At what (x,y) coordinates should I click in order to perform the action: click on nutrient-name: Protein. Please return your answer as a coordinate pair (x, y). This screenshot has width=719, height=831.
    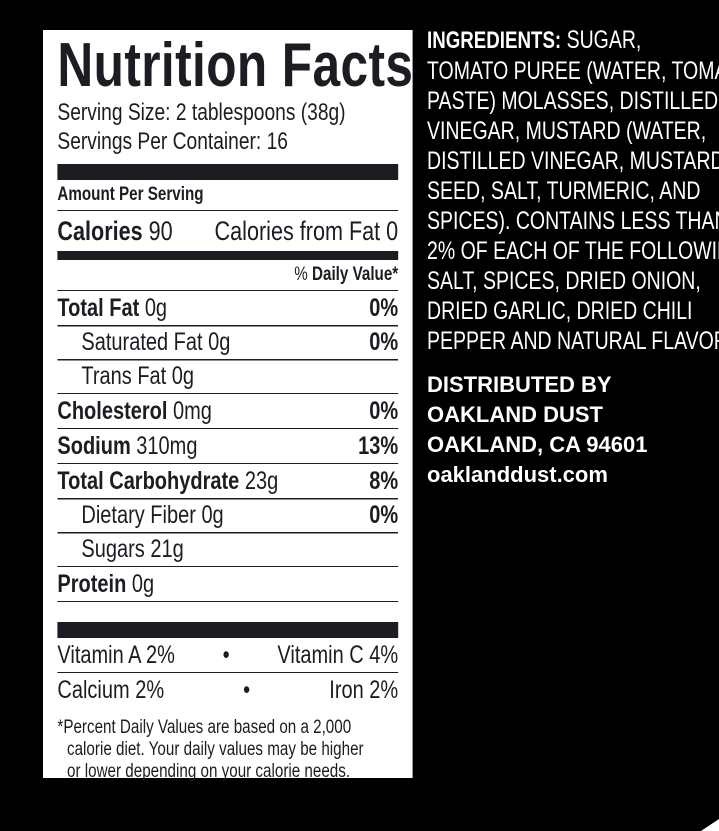
    Looking at the image, I should click on (92, 583).